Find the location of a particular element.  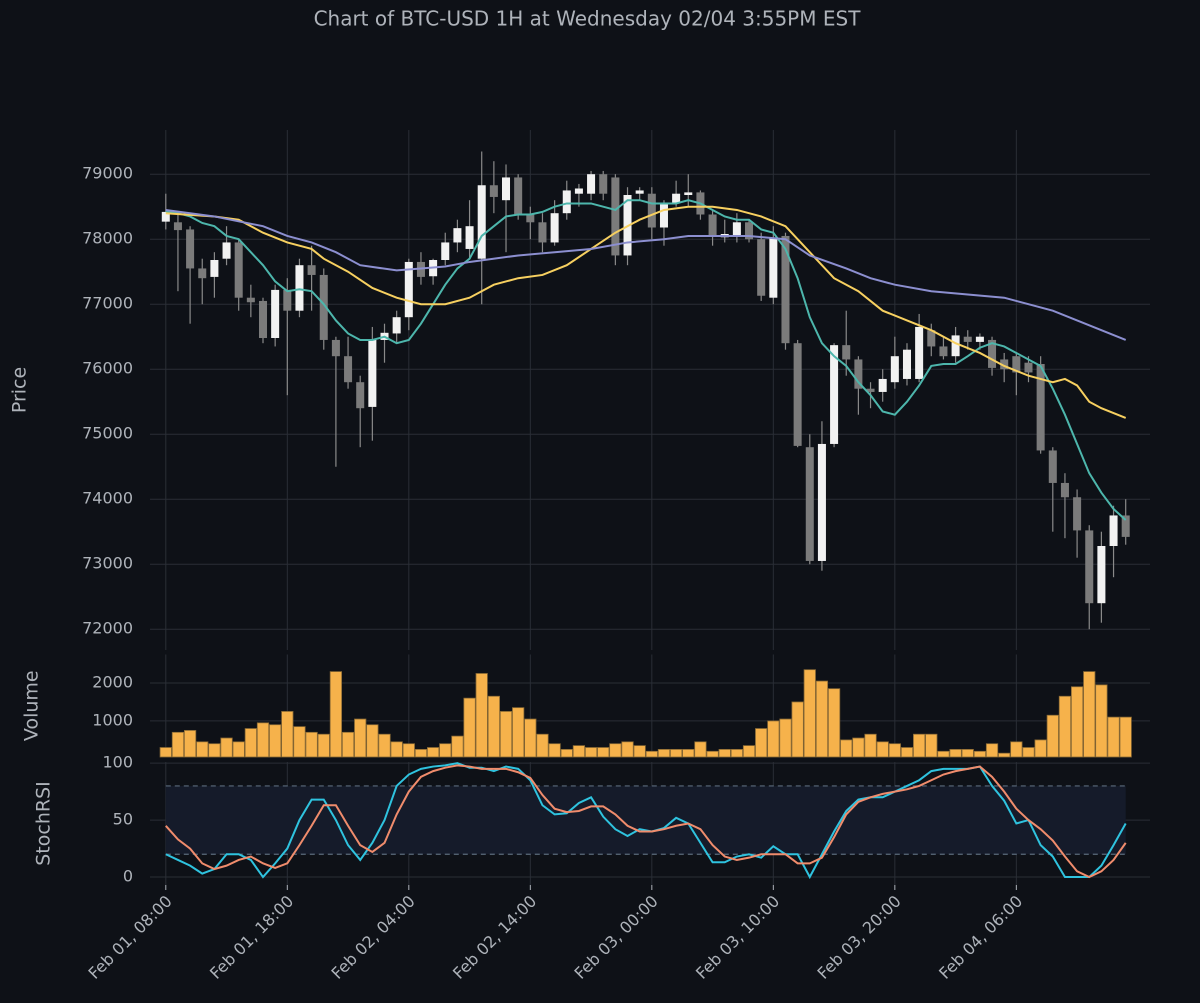

y-tick-label: 79000 is located at coordinates (107, 173).